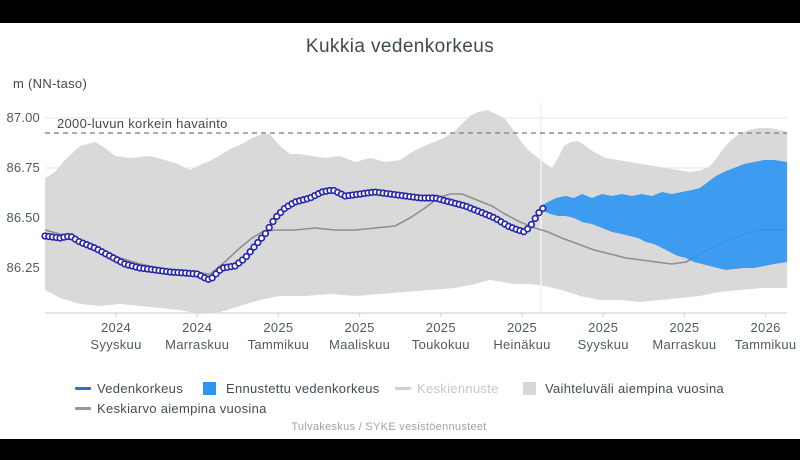 The image size is (800, 460). What do you see at coordinates (359, 336) in the screenshot?
I see `x-axis-label: 2025 Maaliskuu` at bounding box center [359, 336].